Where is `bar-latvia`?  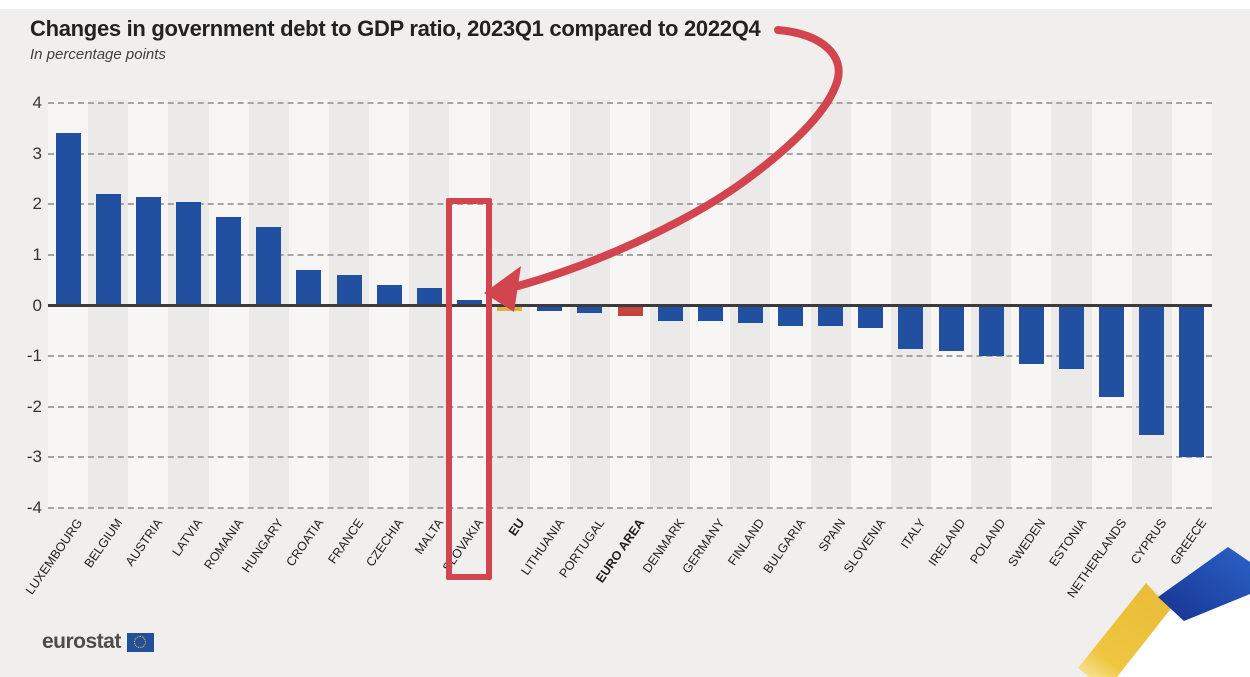
bar-latvia is located at coordinates (188, 253).